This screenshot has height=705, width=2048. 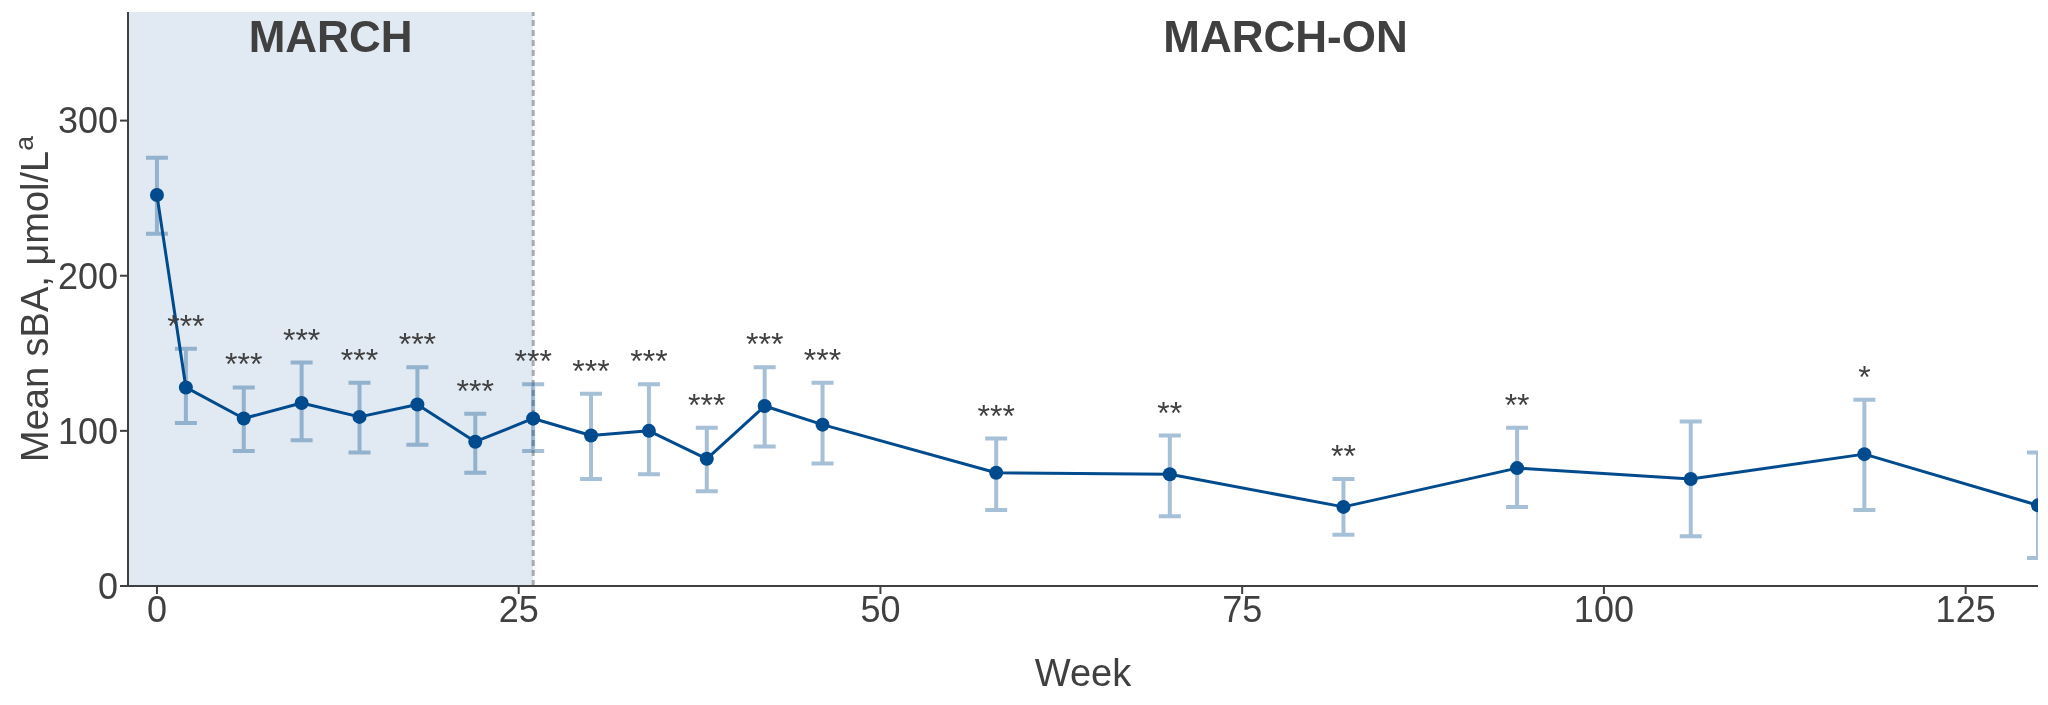 What do you see at coordinates (1285, 36) in the screenshot?
I see `annotation: MARCH-ON` at bounding box center [1285, 36].